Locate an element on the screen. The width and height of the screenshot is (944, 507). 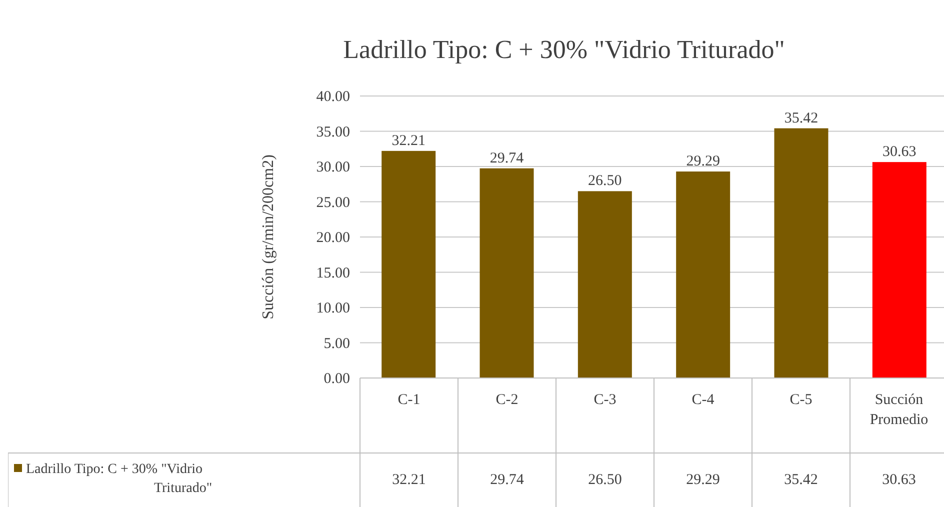
text: 32.21 is located at coordinates (409, 140).